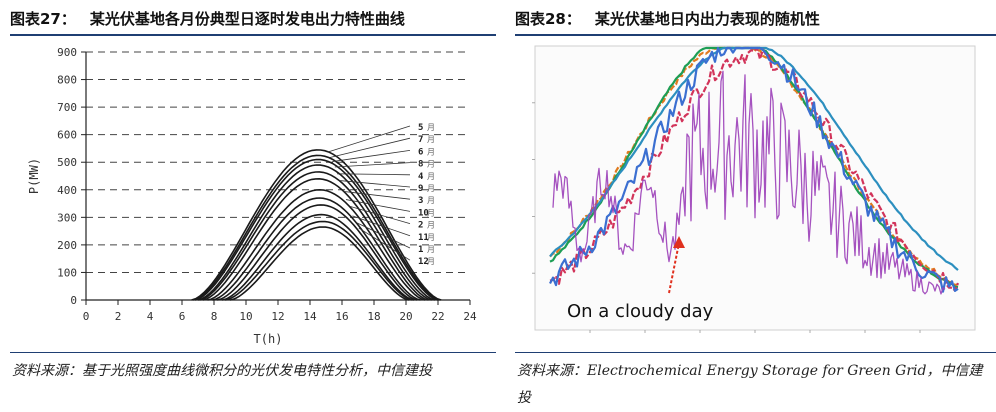 The width and height of the screenshot is (996, 412). I want to click on legend-label-1: 5, so click(420, 128).